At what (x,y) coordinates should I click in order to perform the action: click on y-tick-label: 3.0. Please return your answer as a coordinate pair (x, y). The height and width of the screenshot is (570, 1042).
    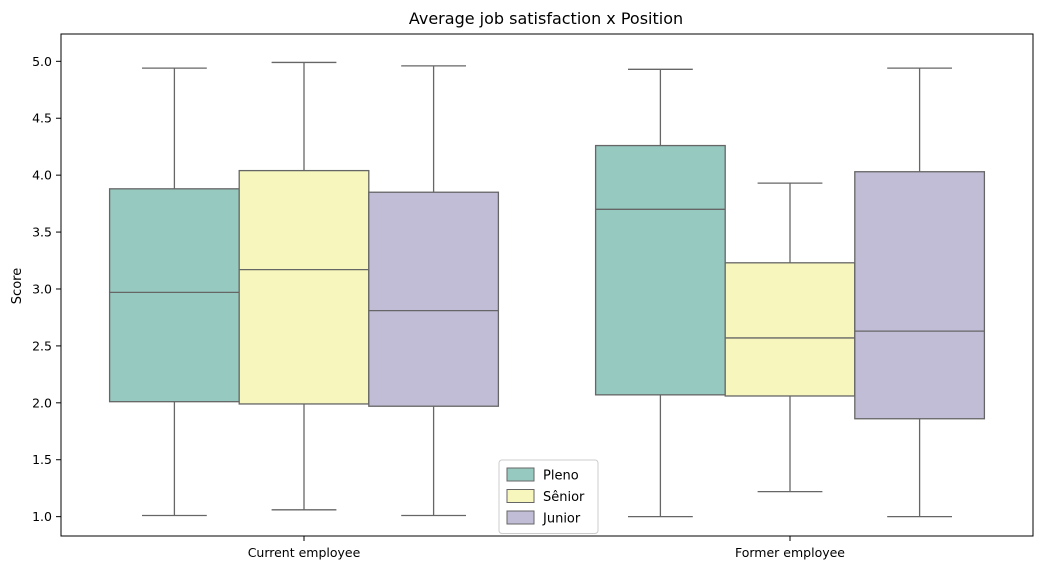
    Looking at the image, I should click on (42, 288).